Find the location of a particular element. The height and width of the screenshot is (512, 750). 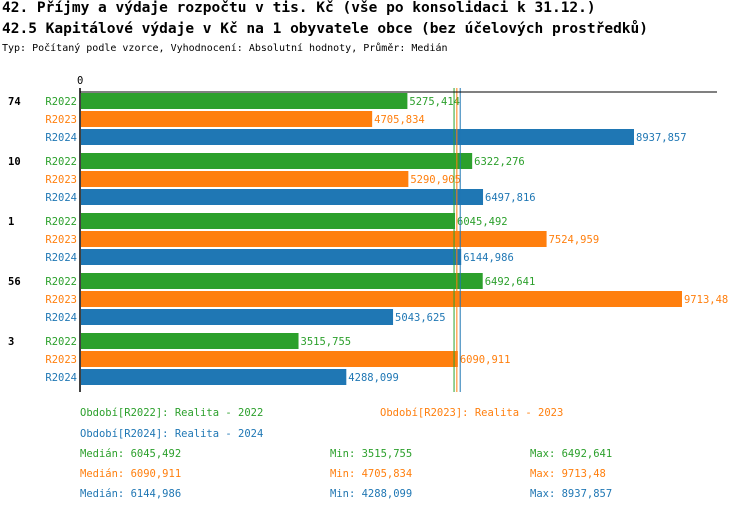

data-label: 5043,625 is located at coordinates (420, 318).